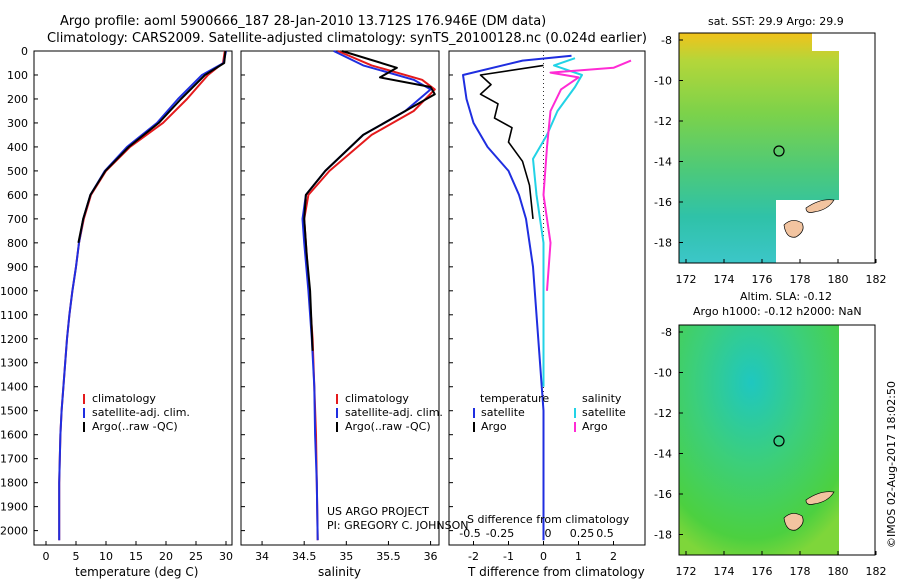 This screenshot has width=900, height=580. I want to click on depth-tick-label: 100, so click(17, 75).